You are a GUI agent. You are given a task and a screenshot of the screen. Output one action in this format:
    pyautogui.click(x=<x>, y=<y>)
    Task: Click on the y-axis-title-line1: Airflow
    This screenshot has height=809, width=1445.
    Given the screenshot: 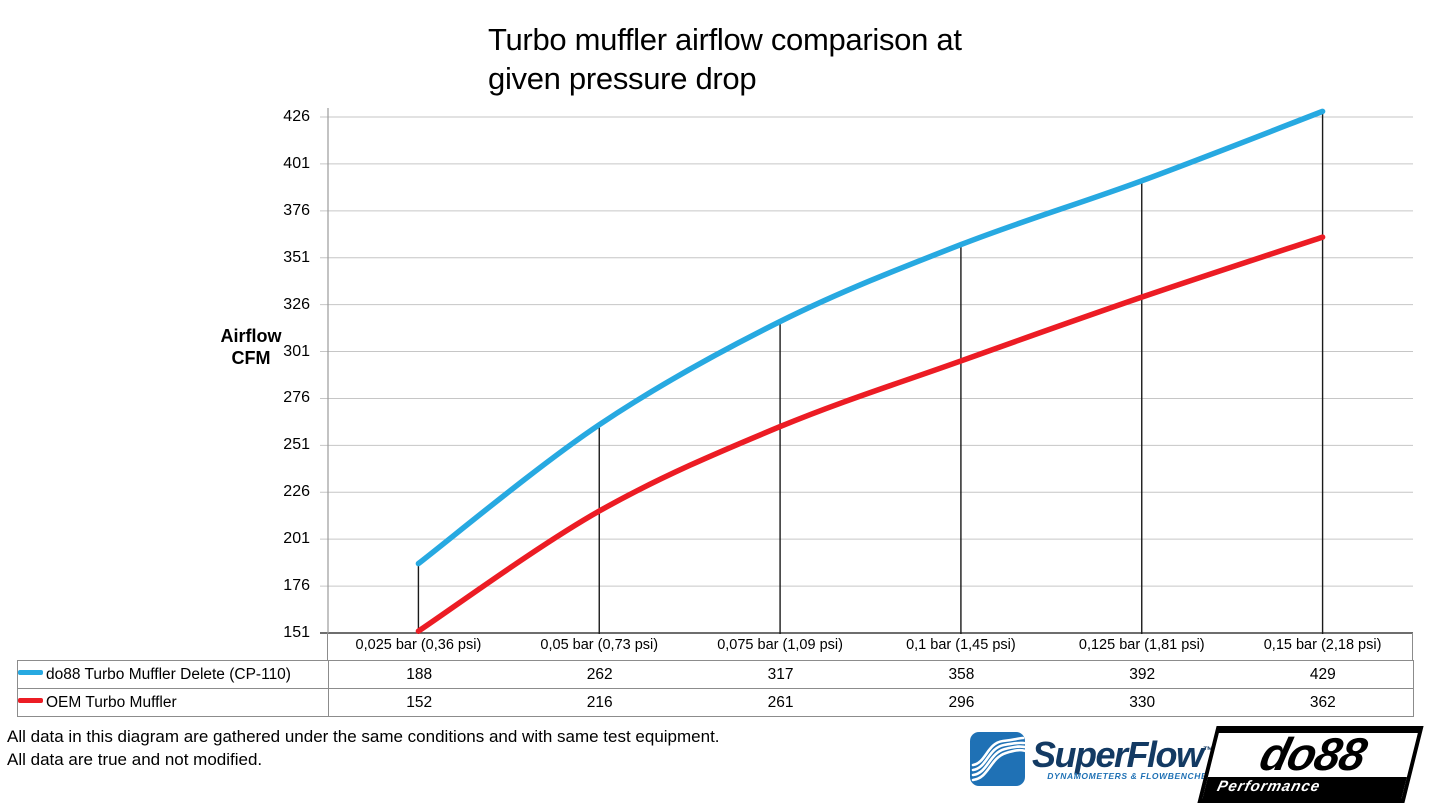 What is the action you would take?
    pyautogui.click(x=251, y=336)
    